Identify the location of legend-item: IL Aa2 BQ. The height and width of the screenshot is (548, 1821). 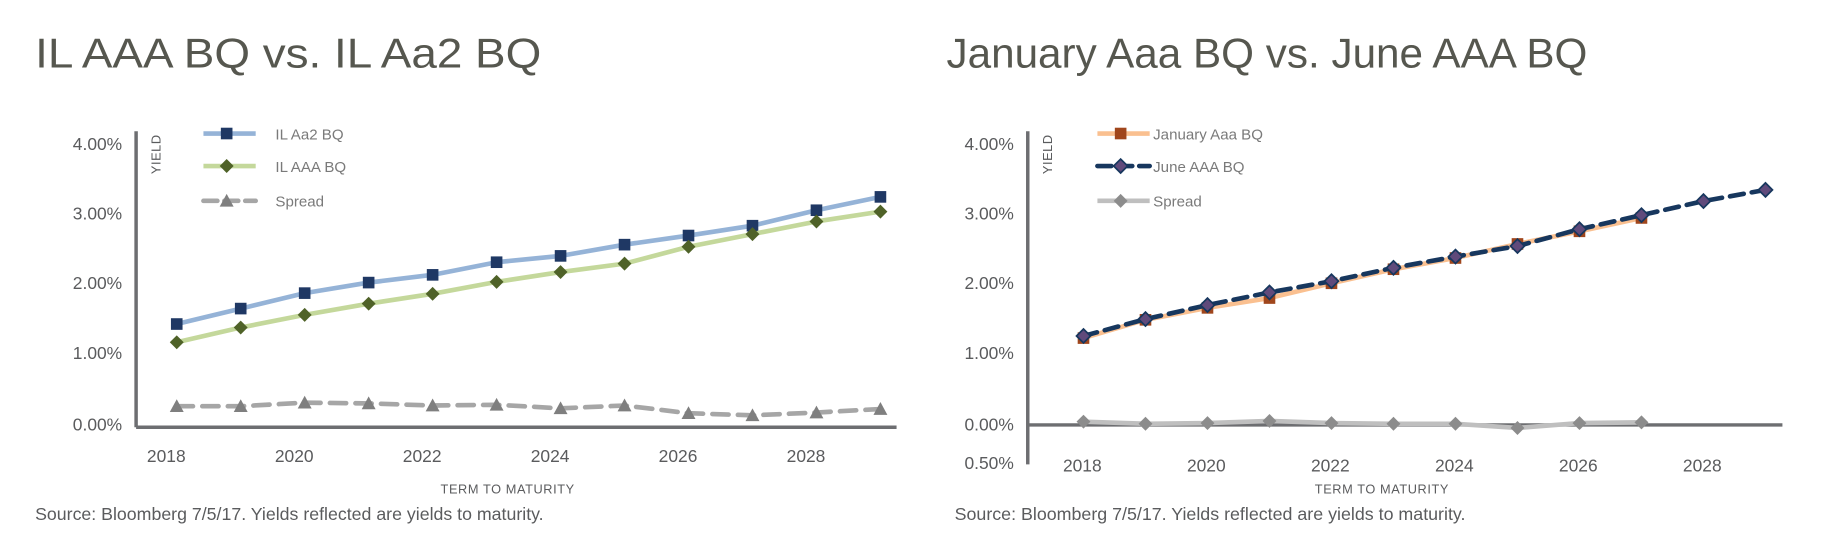
(273, 134).